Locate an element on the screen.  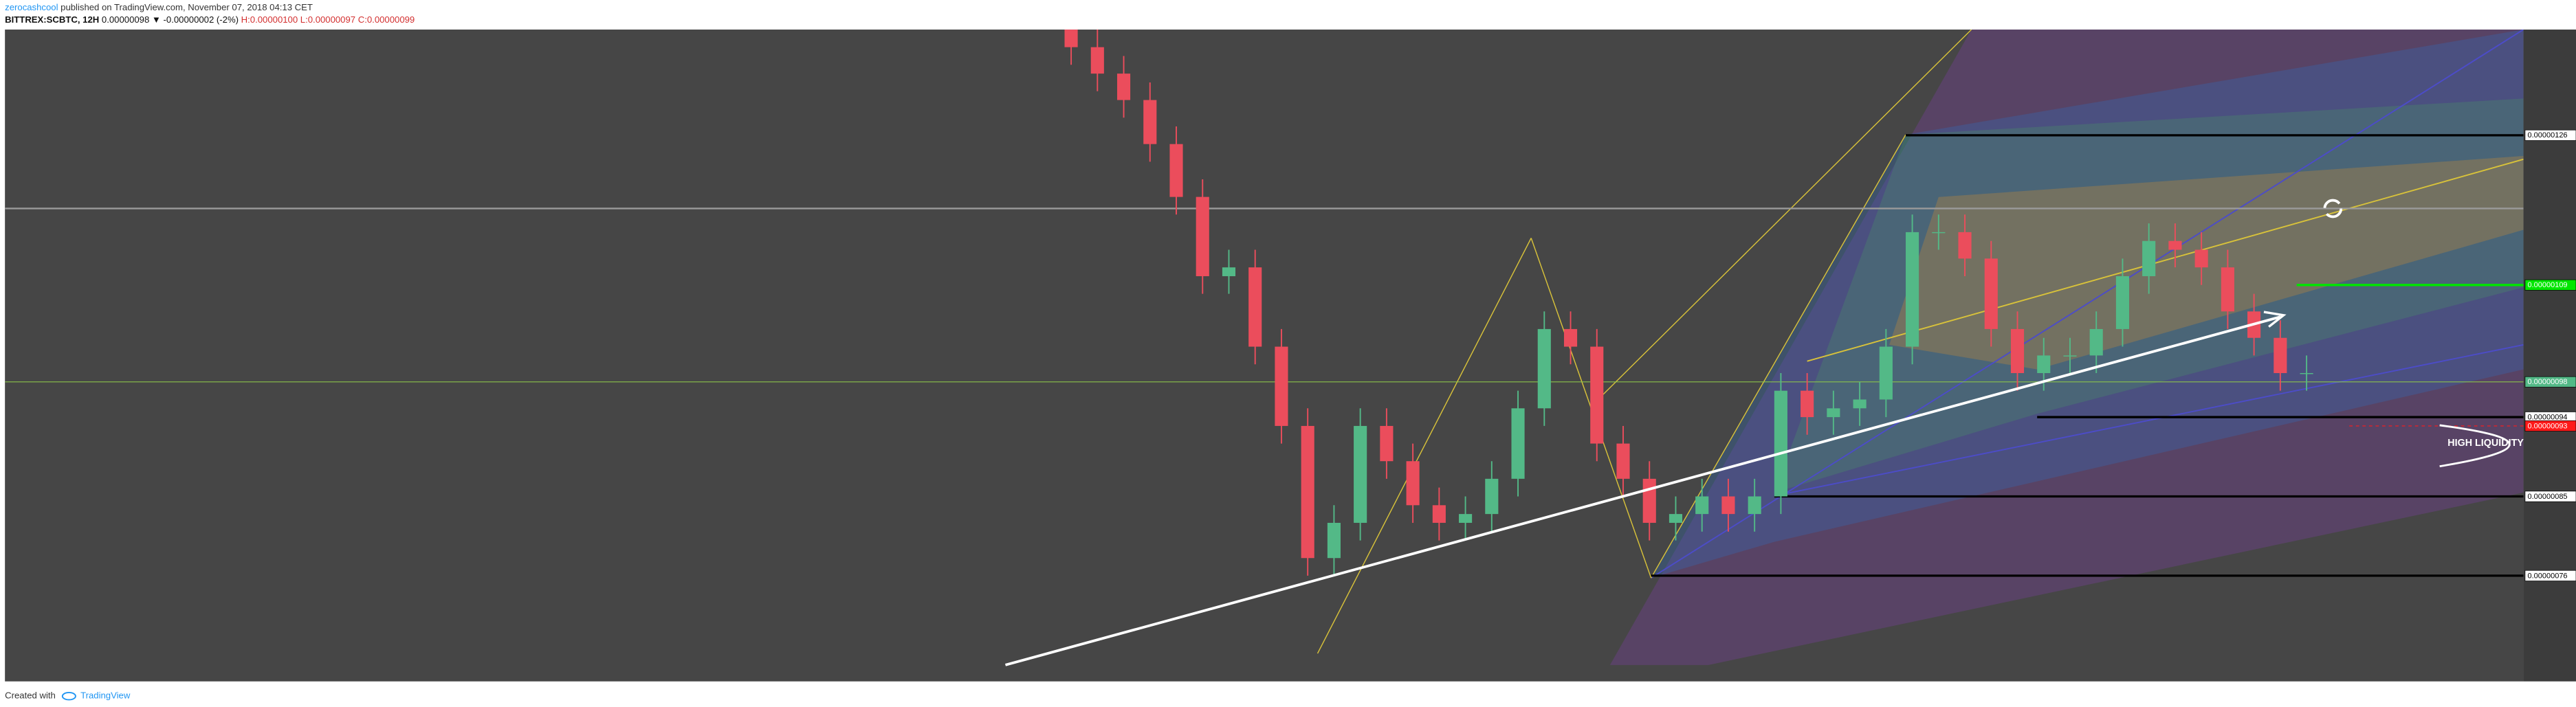
refresh-icon is located at coordinates (2333, 208).